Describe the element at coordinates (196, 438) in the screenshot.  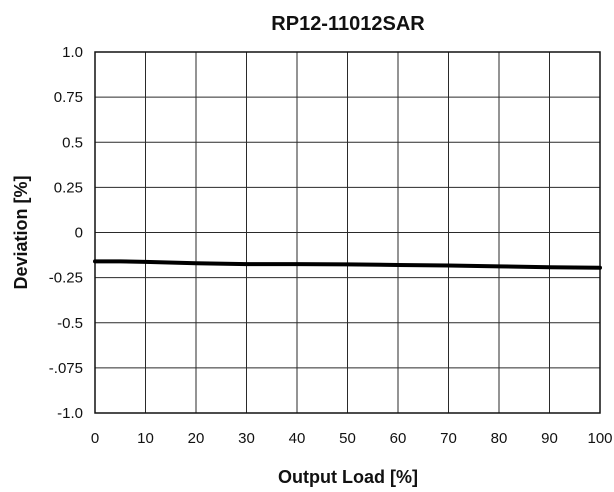
I see `x-tick-label: 20` at that location.